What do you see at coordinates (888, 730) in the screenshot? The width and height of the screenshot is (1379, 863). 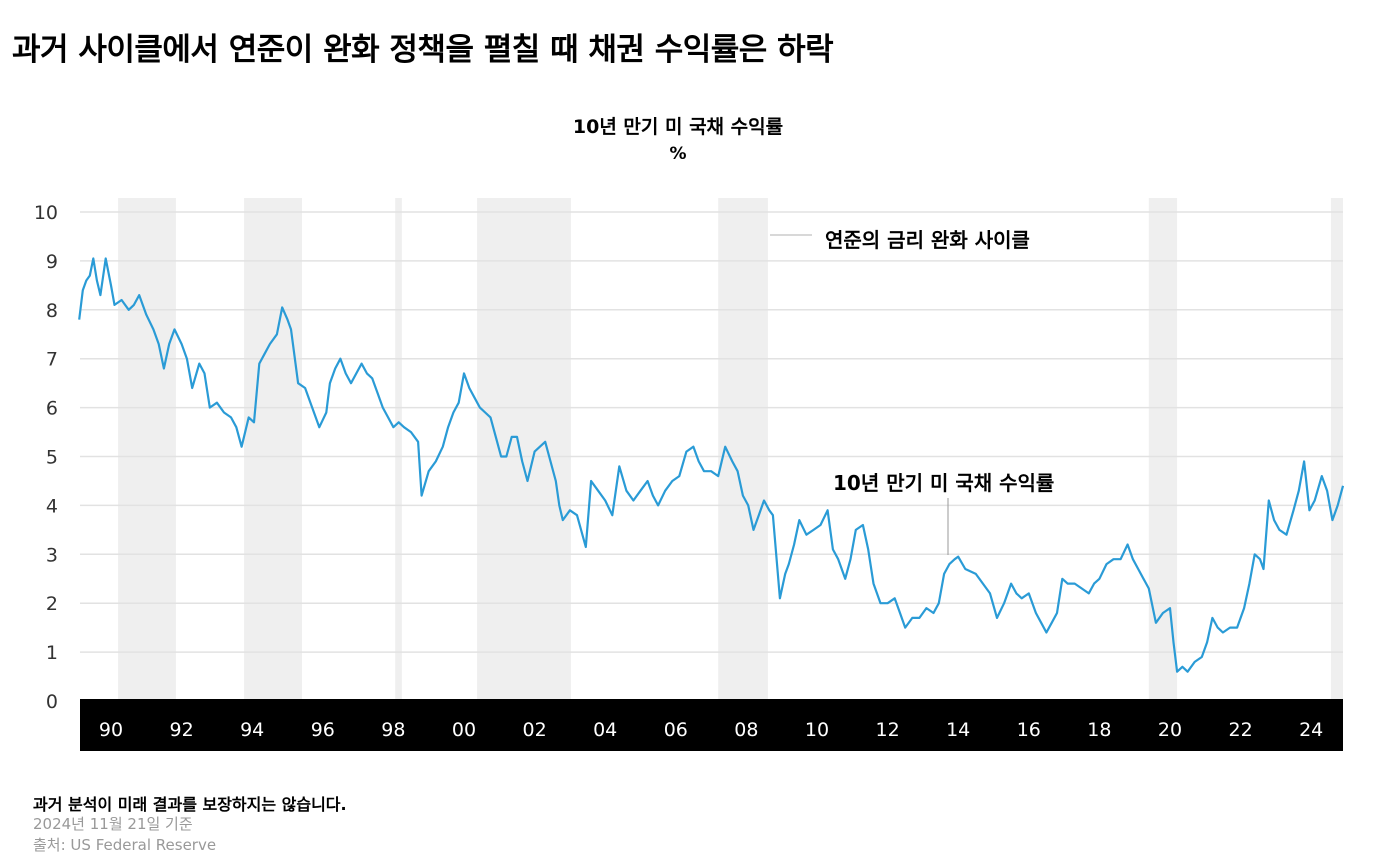 I see `x-tick-label: 12` at bounding box center [888, 730].